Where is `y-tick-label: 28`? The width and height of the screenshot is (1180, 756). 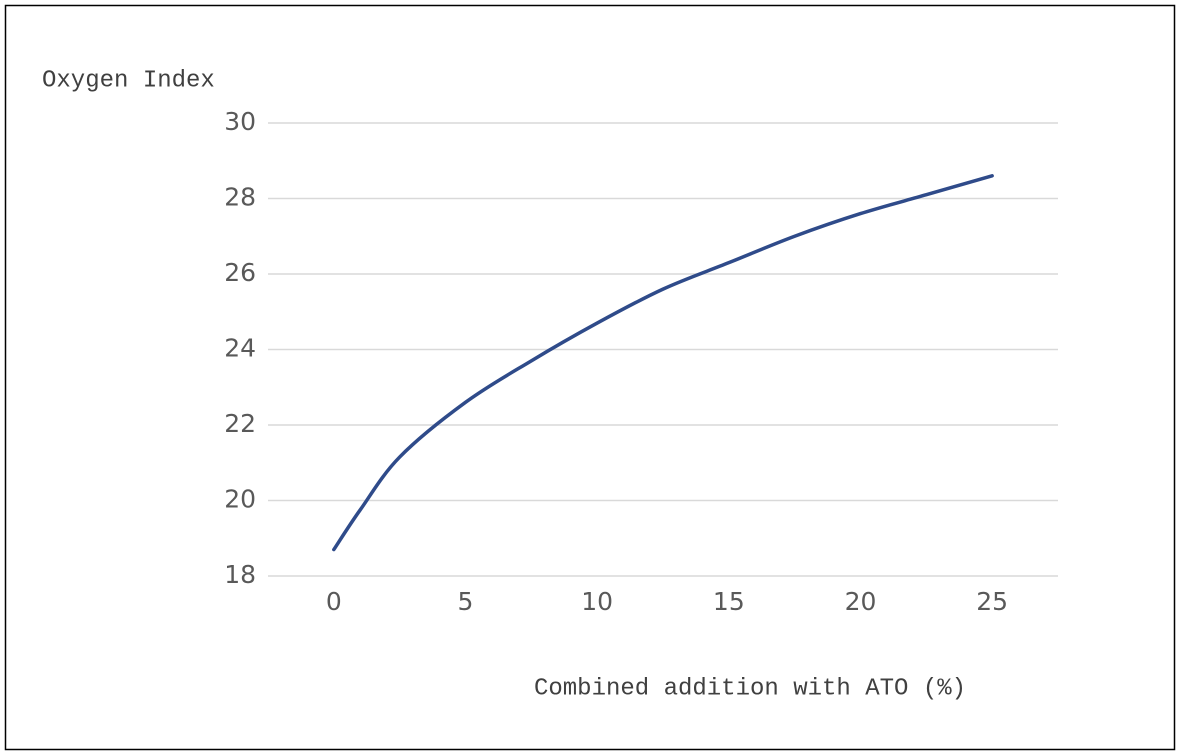 y-tick-label: 28 is located at coordinates (240, 197).